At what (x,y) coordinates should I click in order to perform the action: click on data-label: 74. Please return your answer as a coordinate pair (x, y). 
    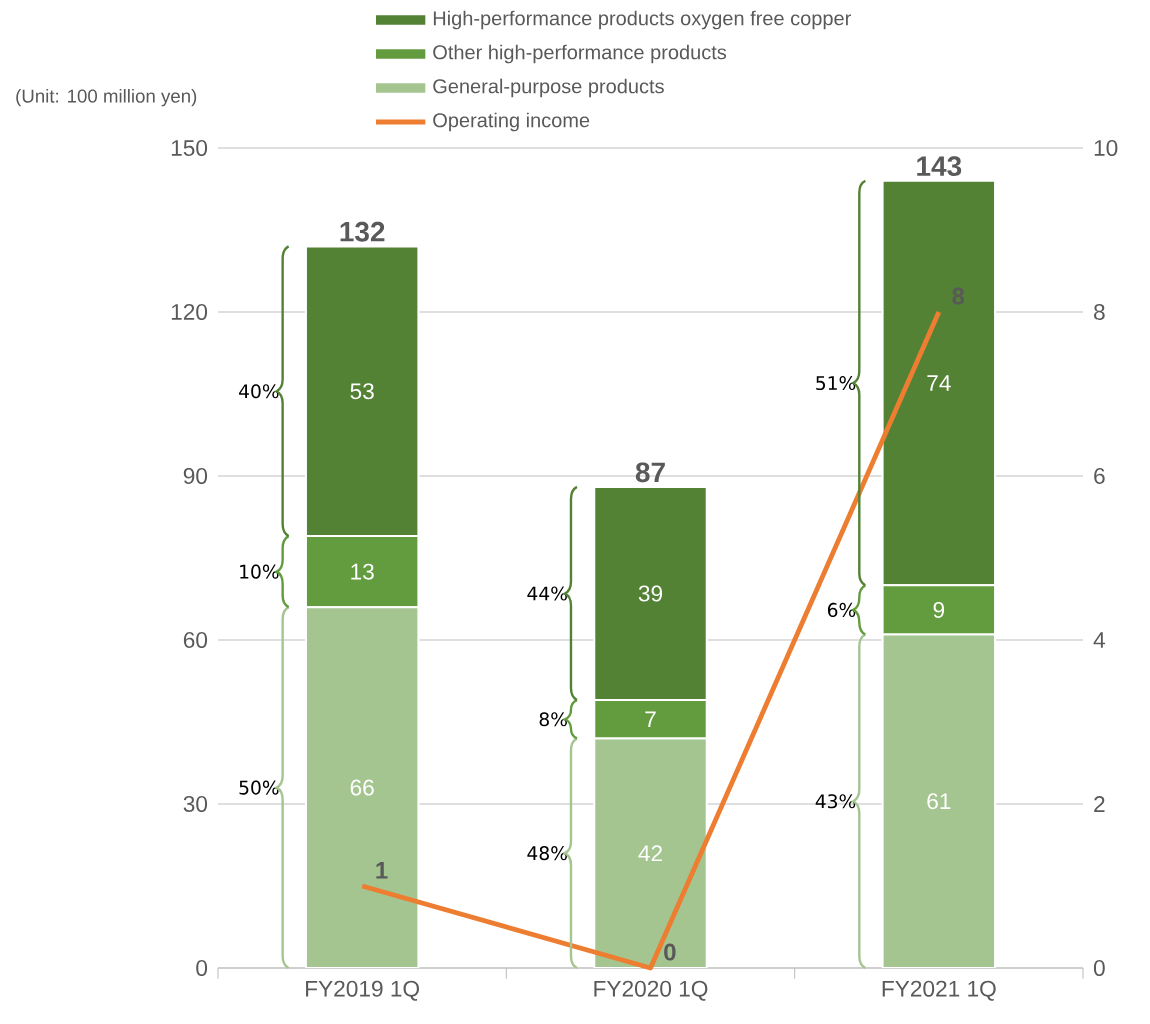
    Looking at the image, I should click on (939, 383).